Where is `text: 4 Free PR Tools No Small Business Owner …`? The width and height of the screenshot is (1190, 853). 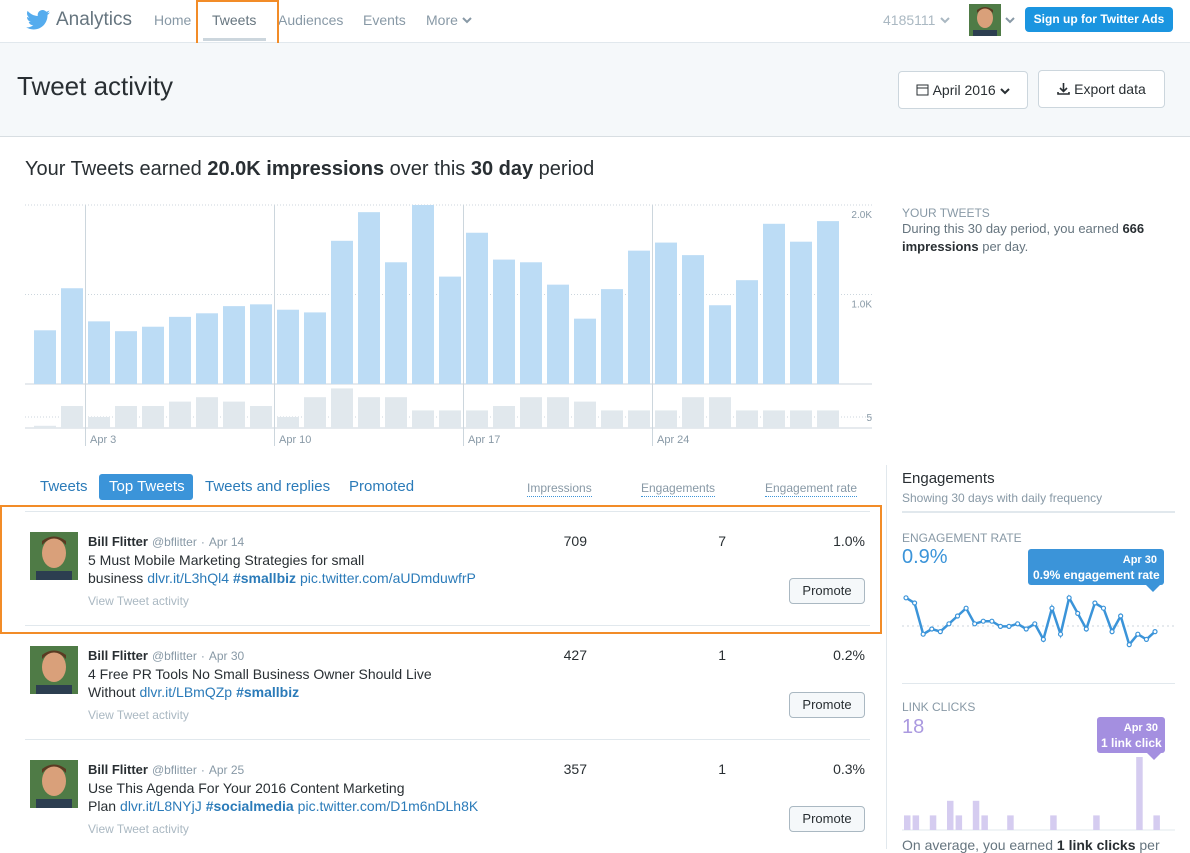 text: 4 Free PR Tools No Small Business Owner … is located at coordinates (260, 683).